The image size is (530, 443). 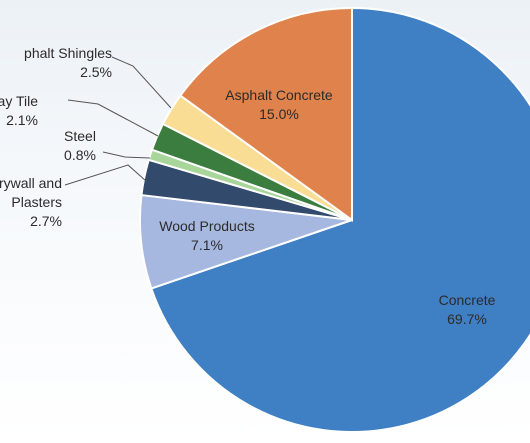 What do you see at coordinates (31, 183) in the screenshot?
I see `slice-name: rywall and` at bounding box center [31, 183].